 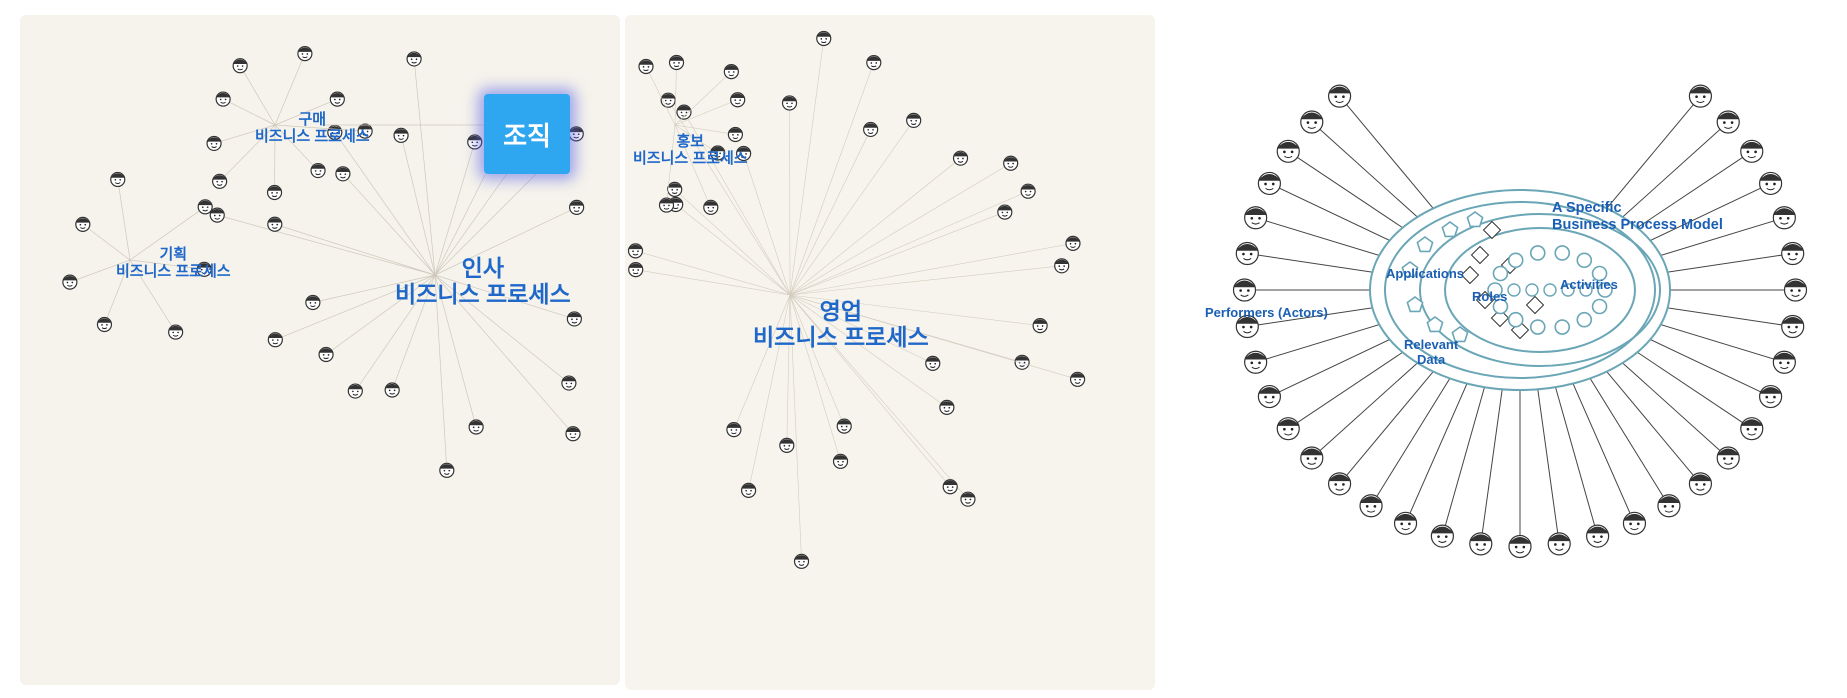 I want to click on roles-label: Roles, so click(x=1490, y=296).